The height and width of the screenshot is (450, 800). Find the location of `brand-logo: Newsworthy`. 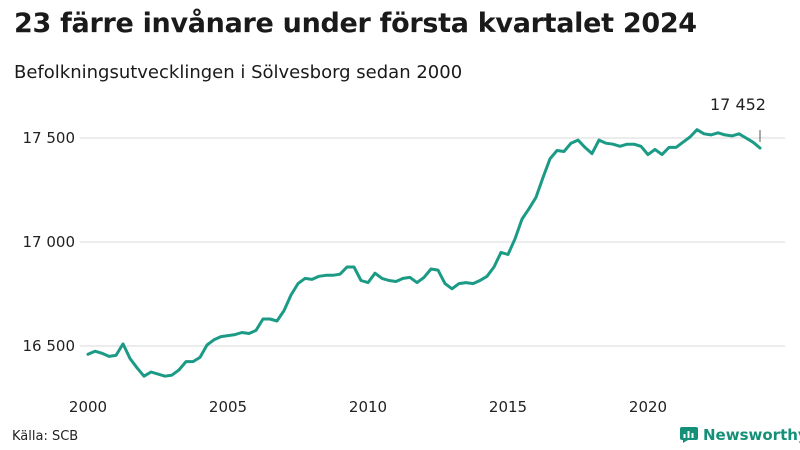

brand-logo: Newsworthy is located at coordinates (740, 435).